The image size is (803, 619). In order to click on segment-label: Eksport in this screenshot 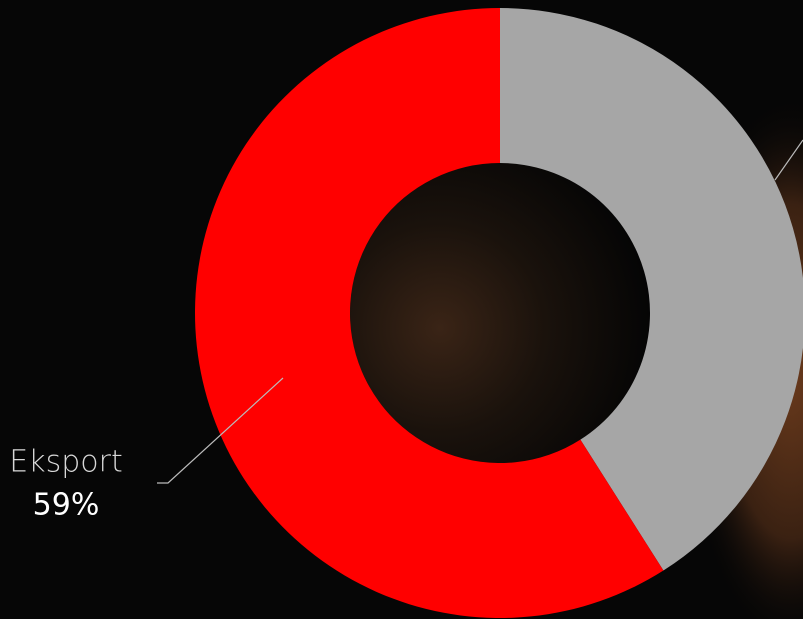, I will do `click(65, 462)`.